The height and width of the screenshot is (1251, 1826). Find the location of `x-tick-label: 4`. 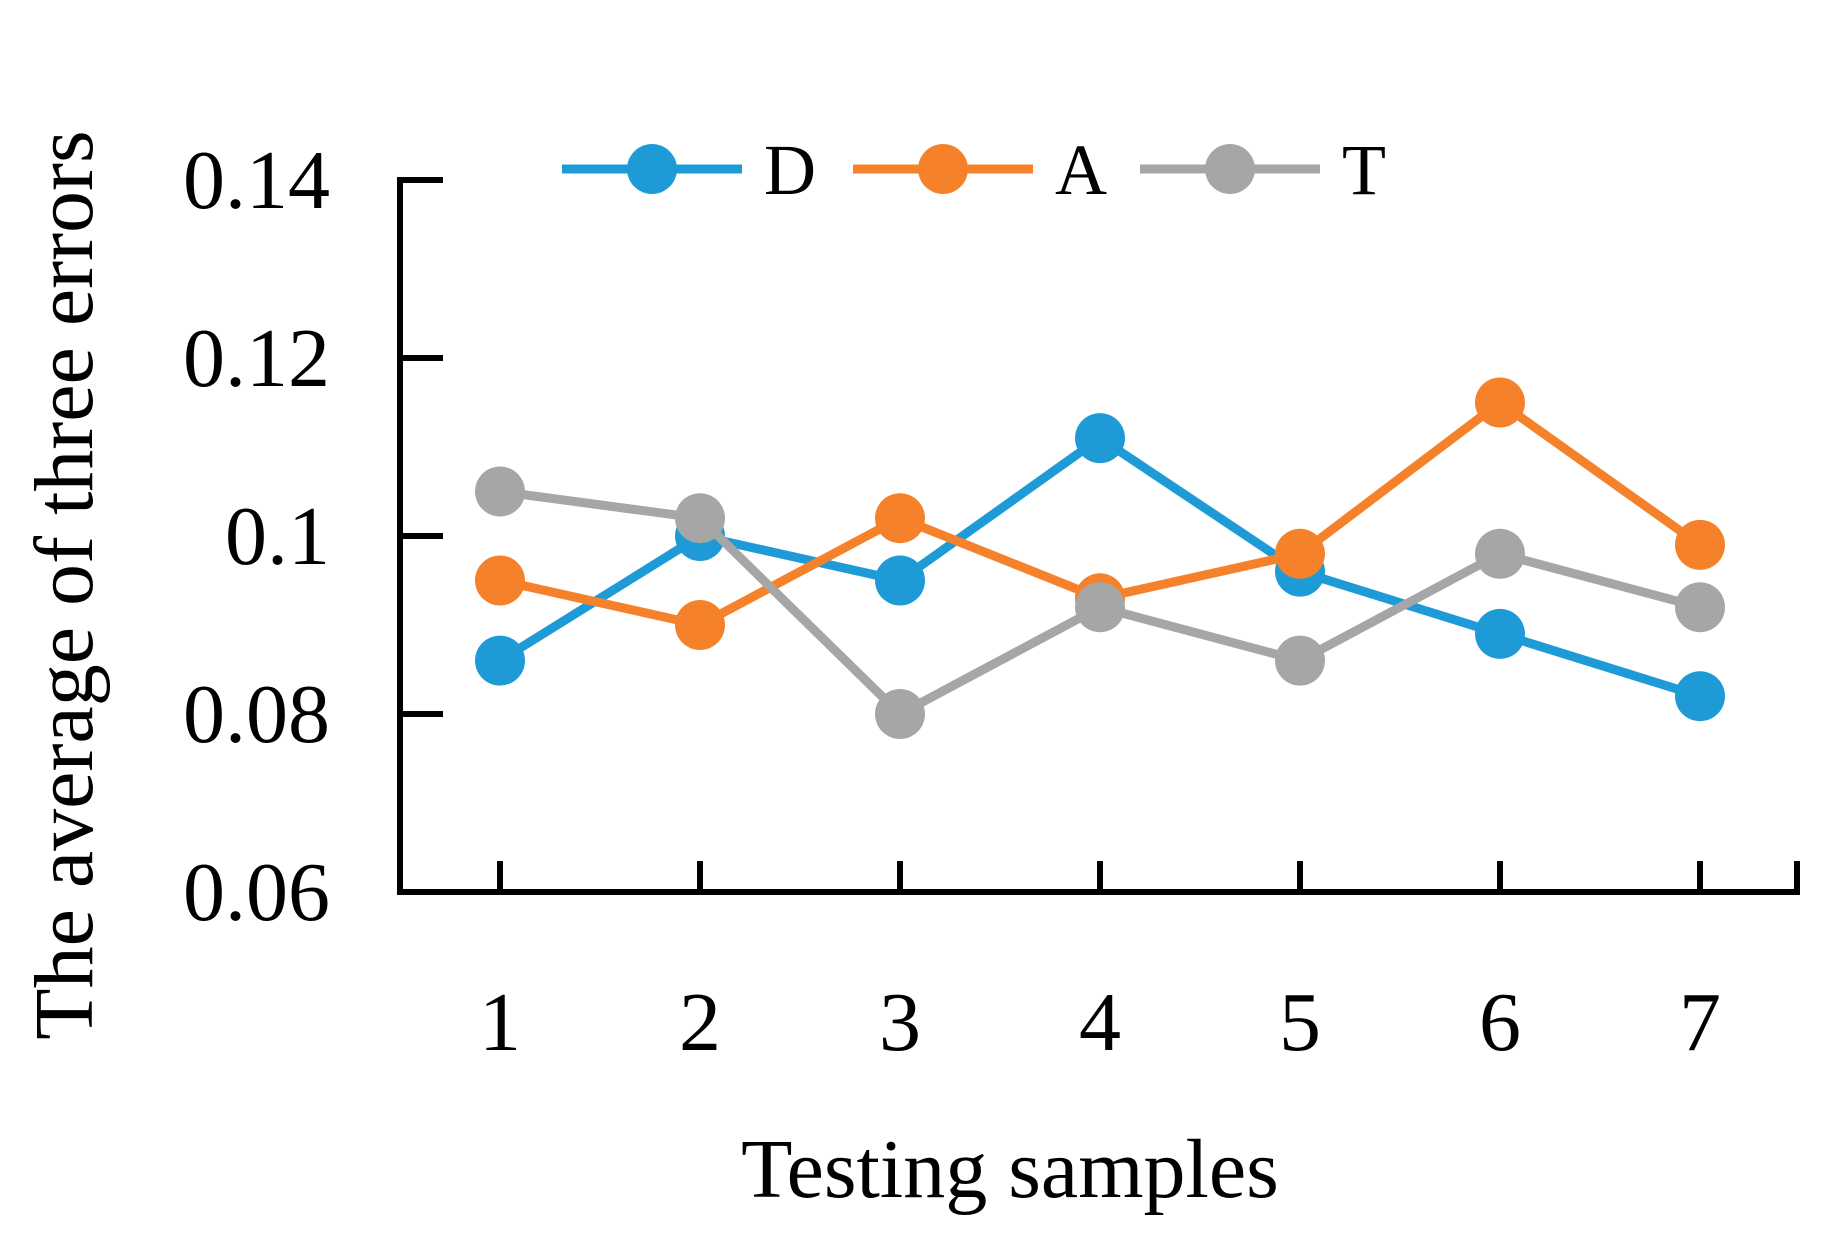

x-tick-label: 4 is located at coordinates (1100, 1022).